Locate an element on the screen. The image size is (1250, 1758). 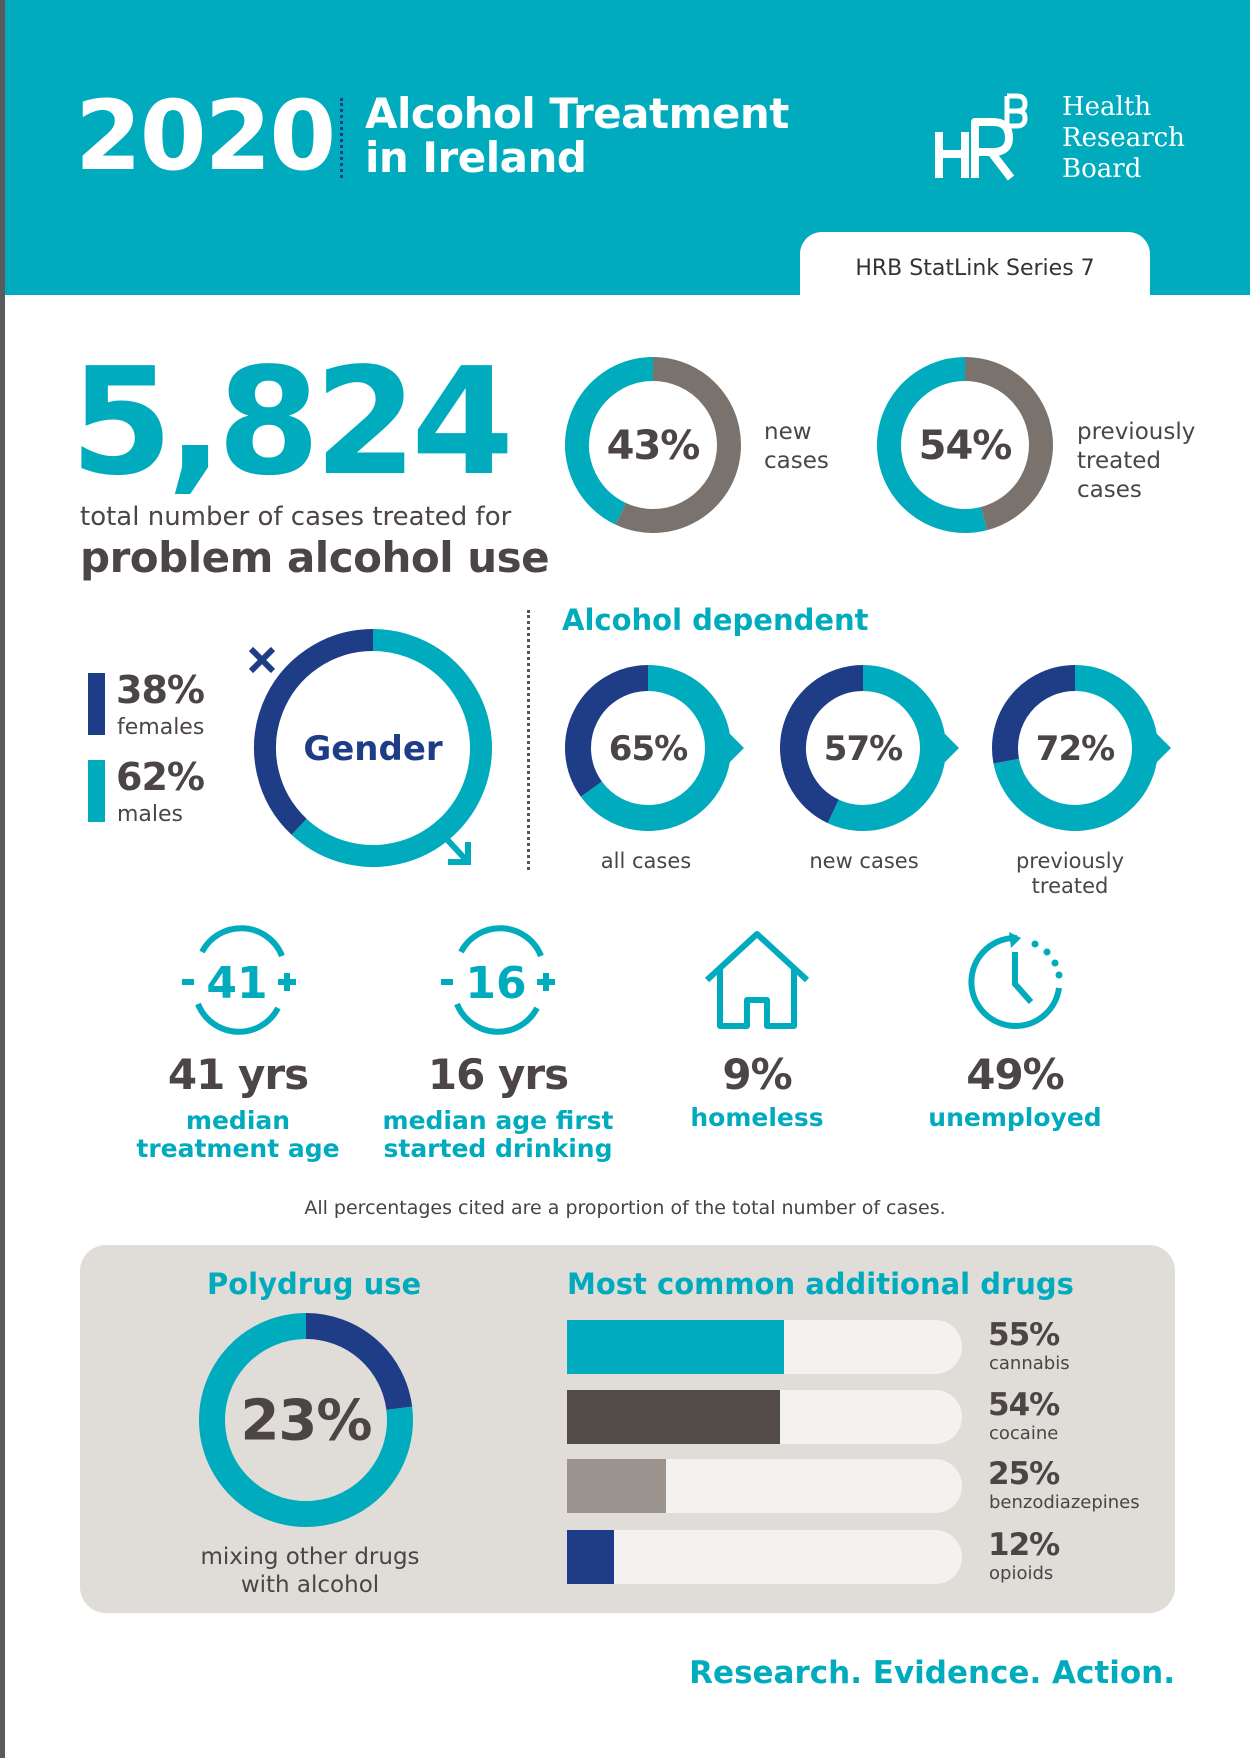
legend-swatch-males is located at coordinates (96, 791).